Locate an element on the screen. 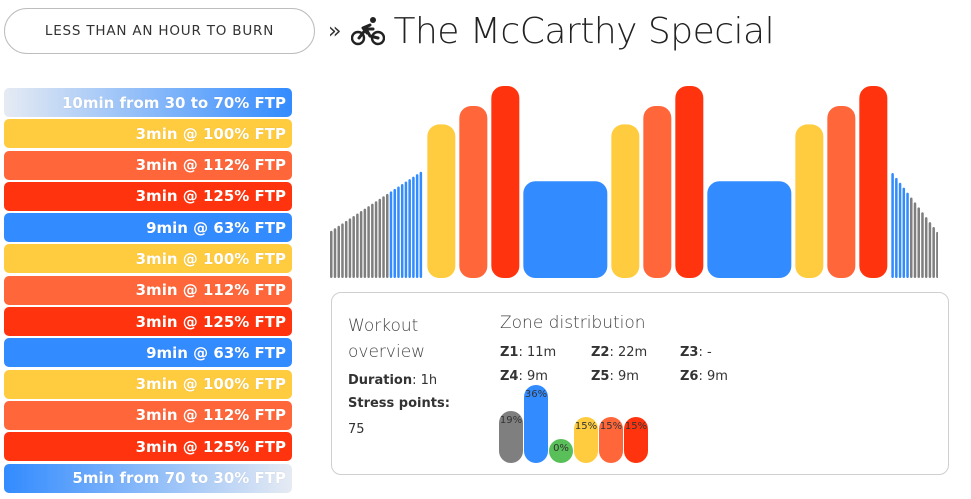 The width and height of the screenshot is (971, 499). zone-pill-z6: 15% is located at coordinates (636, 439).